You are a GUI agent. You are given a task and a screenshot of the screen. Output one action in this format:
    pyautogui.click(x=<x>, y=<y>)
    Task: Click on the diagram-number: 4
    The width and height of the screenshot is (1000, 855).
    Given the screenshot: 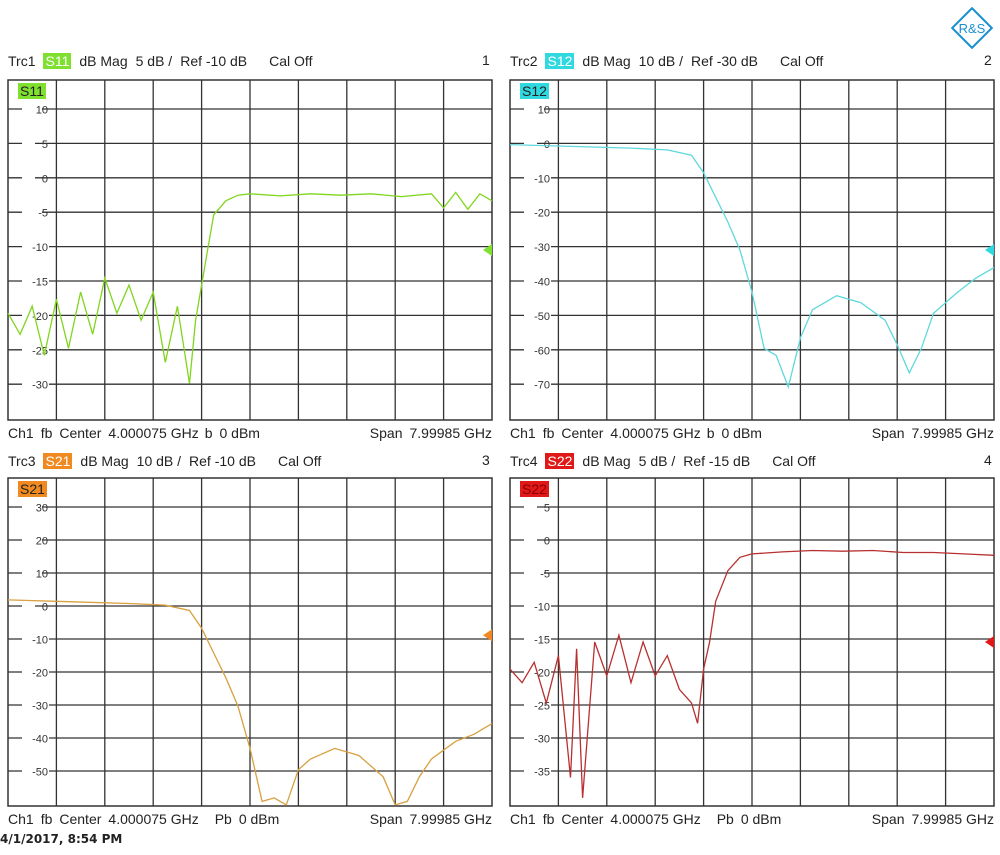 What is the action you would take?
    pyautogui.click(x=988, y=460)
    